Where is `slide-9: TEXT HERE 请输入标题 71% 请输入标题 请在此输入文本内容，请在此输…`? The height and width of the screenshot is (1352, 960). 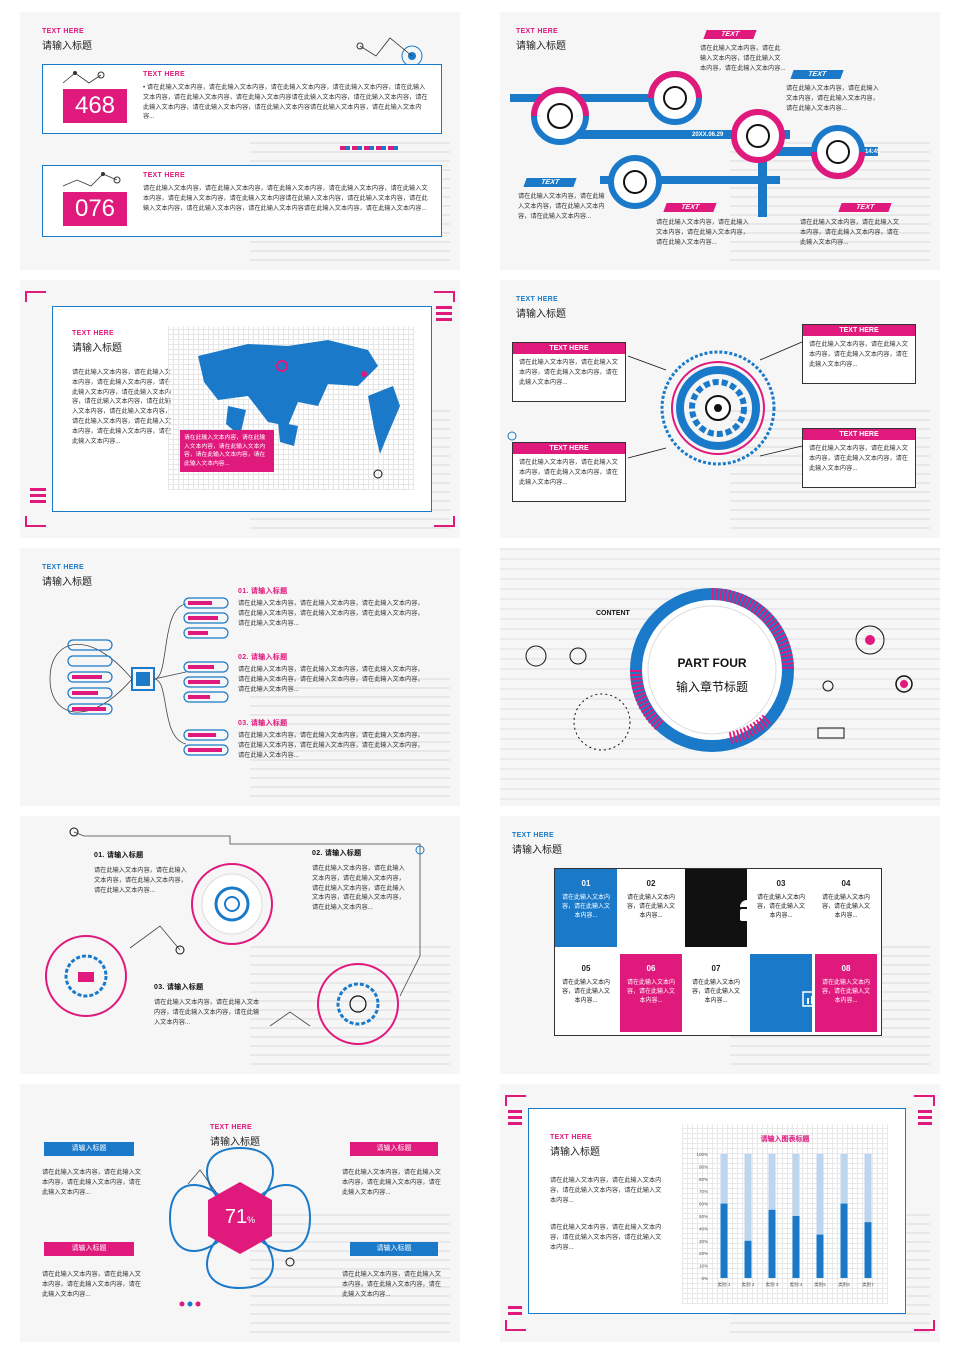
slide-9: TEXT HERE 请输入标题 71% 请输入标题 请在此输入文本内容，请在此输… is located at coordinates (240, 1213).